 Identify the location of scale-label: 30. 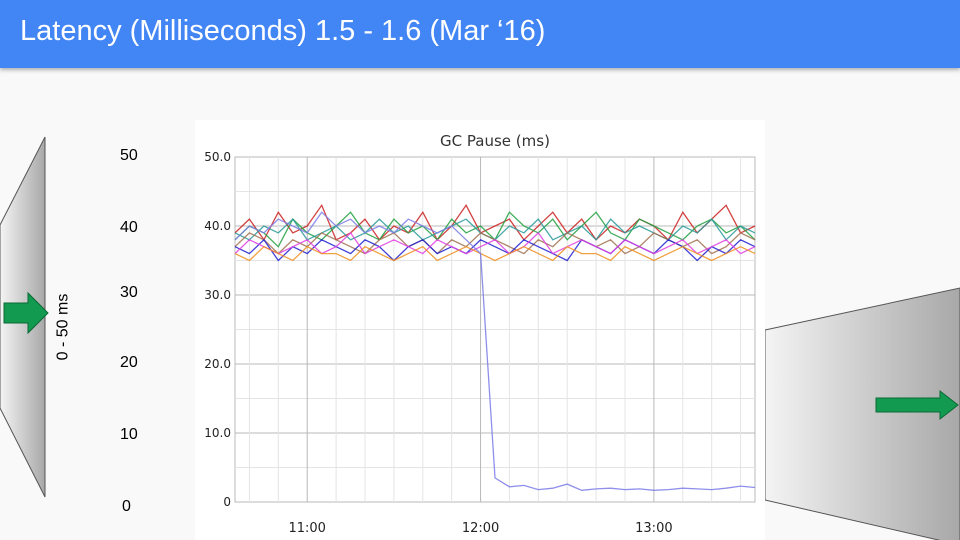
(129, 292).